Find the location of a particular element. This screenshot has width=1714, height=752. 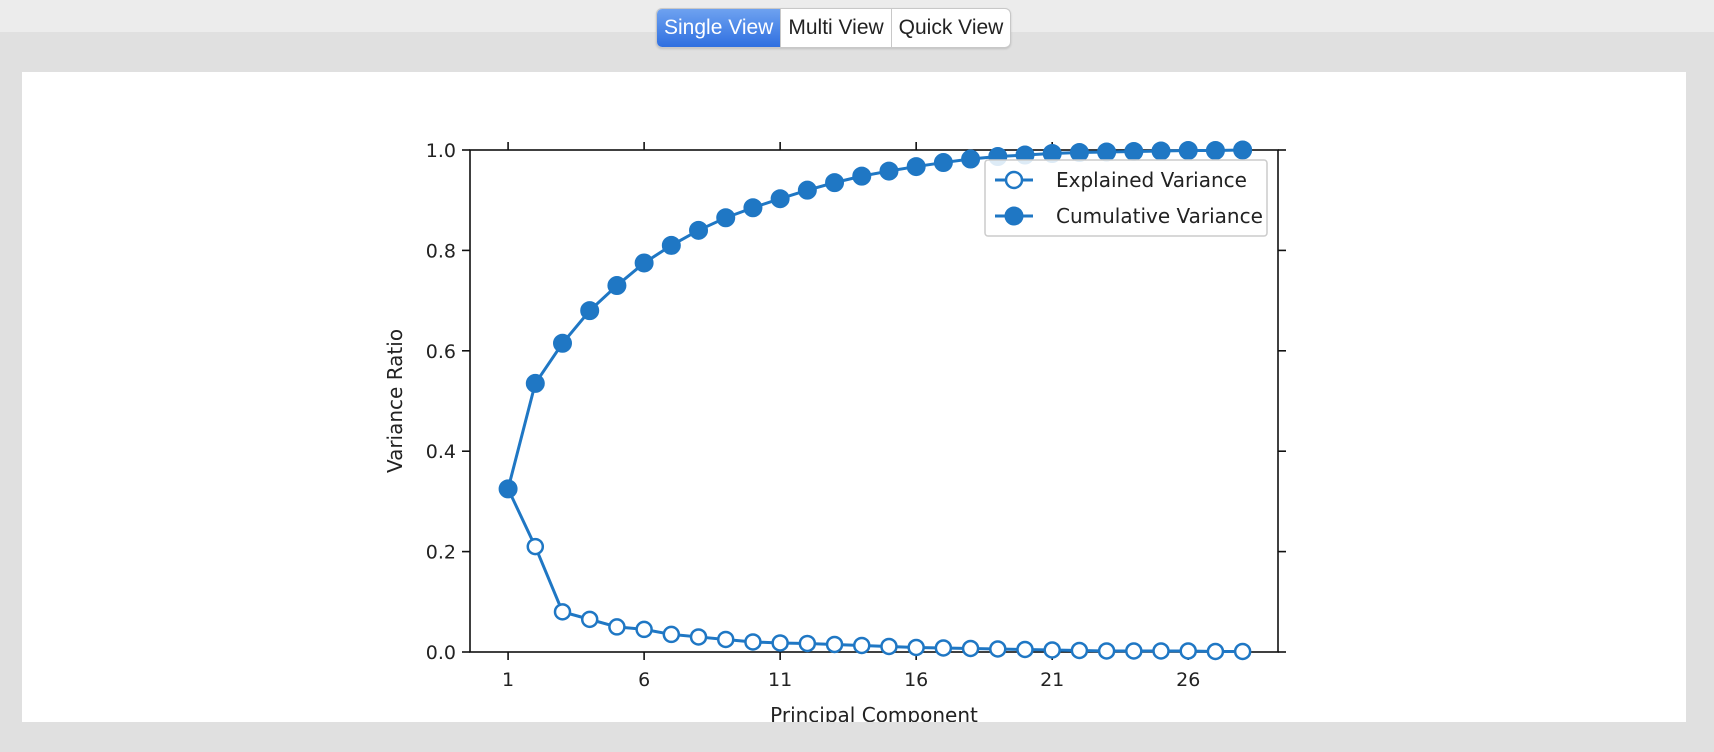

x-tick-label: 6 is located at coordinates (644, 680).